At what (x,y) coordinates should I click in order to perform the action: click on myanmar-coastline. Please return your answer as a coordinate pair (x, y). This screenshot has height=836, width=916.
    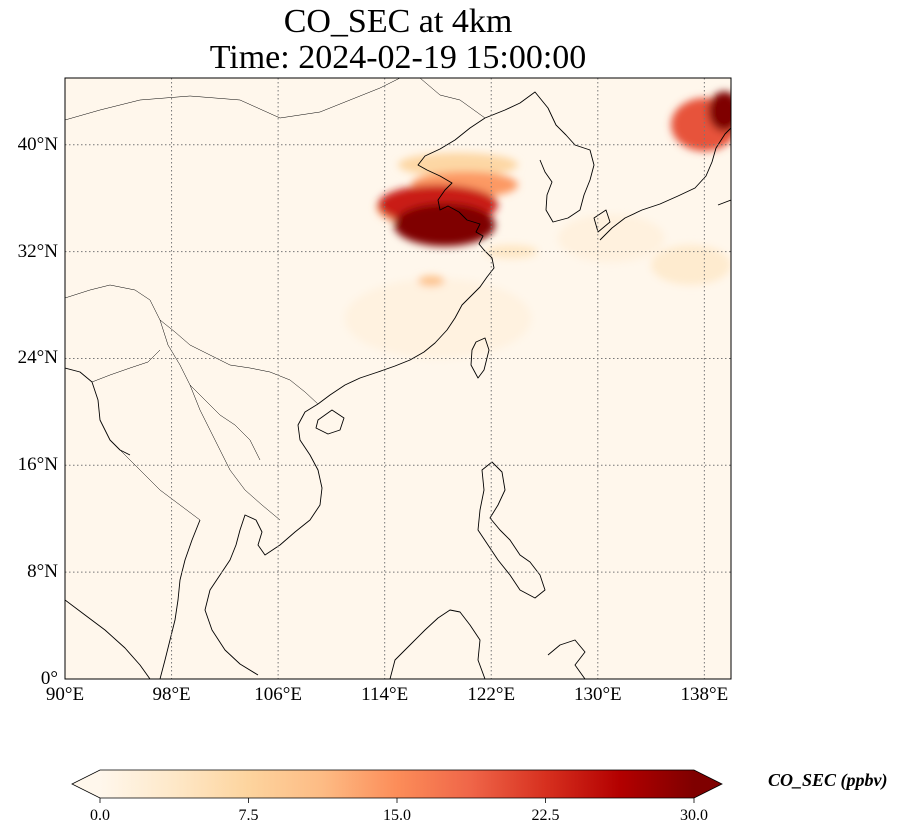
    Looking at the image, I should click on (98, 411).